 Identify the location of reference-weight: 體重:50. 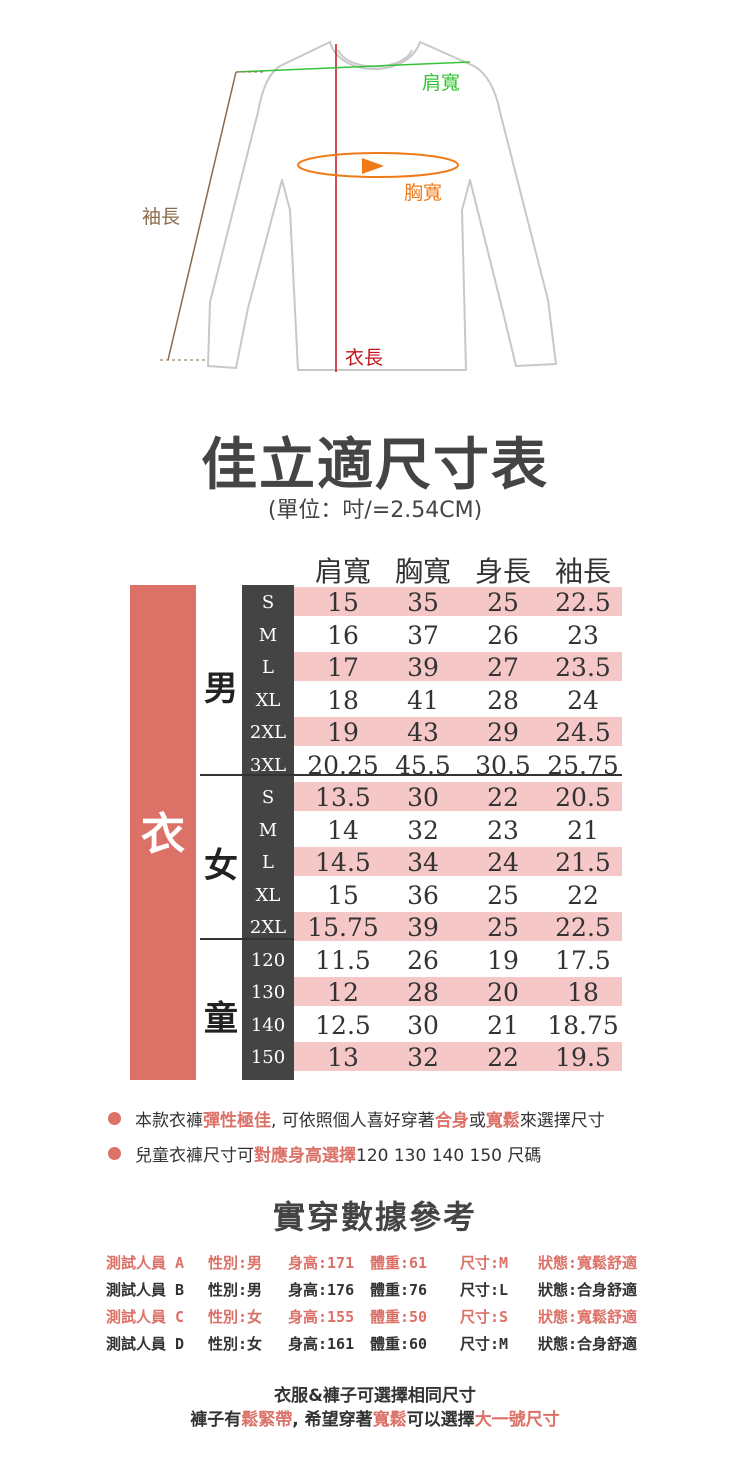
(399, 1317).